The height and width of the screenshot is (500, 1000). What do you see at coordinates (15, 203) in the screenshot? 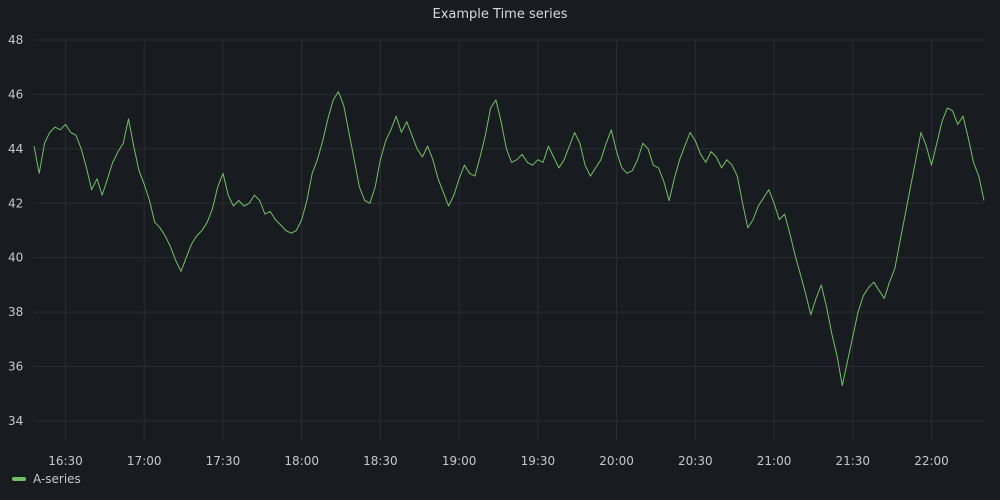
I see `y-tick-label: 42` at bounding box center [15, 203].